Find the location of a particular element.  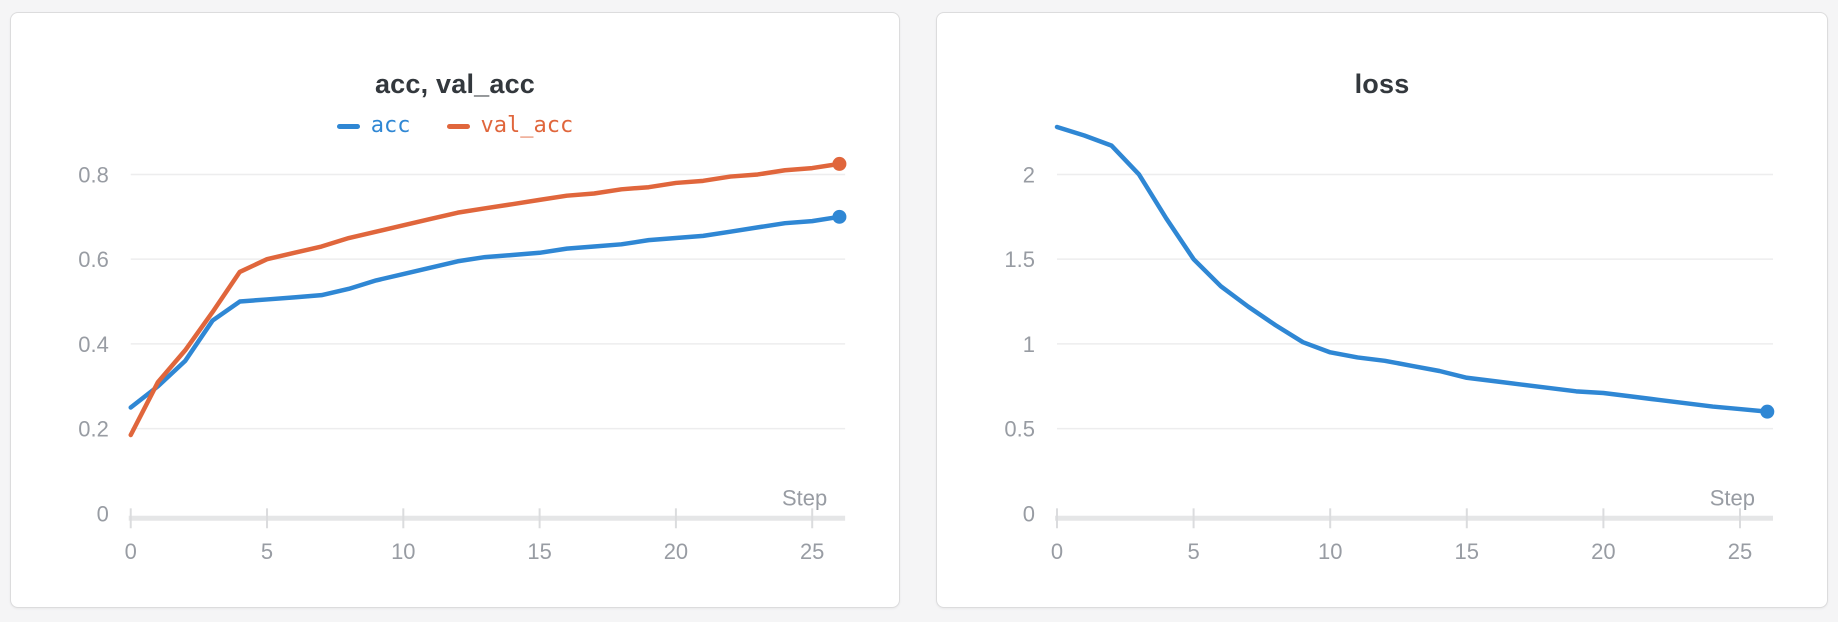

accuracy-chart-title: acc, val_acc is located at coordinates (455, 84).